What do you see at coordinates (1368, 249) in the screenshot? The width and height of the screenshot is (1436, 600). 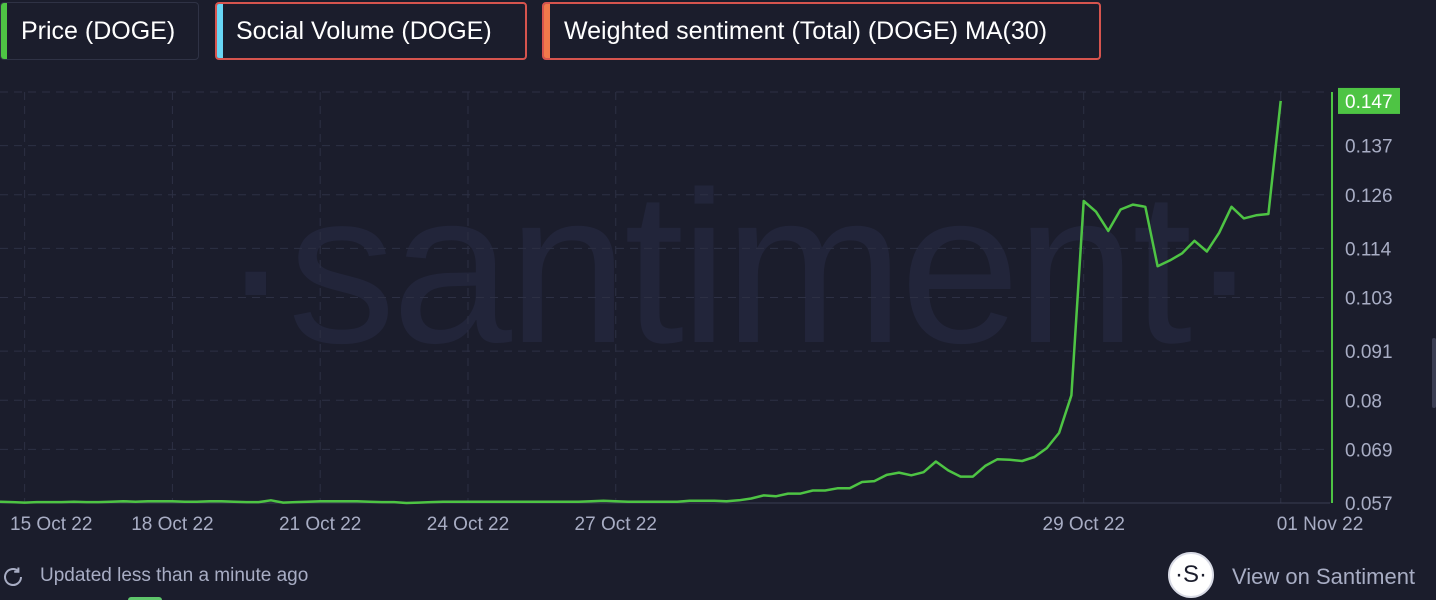 I see `y-tick-label: 0.114` at bounding box center [1368, 249].